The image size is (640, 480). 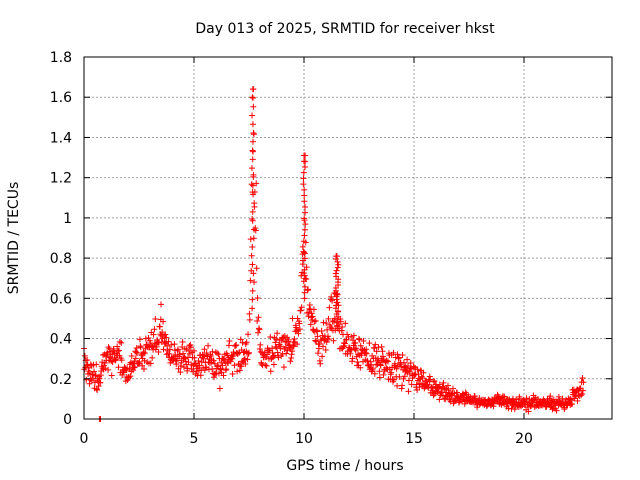 What do you see at coordinates (67, 219) in the screenshot?
I see `y-tick-label: 1` at bounding box center [67, 219].